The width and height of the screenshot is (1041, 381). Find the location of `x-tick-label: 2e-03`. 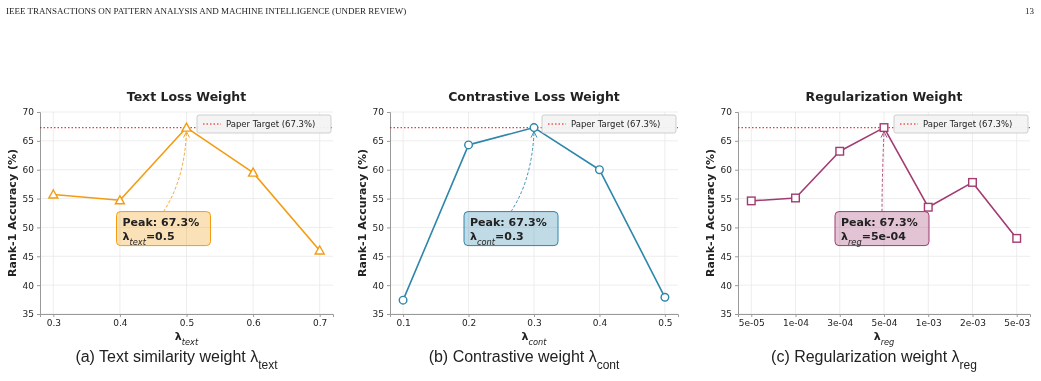

x-tick-label: 2e-03 is located at coordinates (973, 323).